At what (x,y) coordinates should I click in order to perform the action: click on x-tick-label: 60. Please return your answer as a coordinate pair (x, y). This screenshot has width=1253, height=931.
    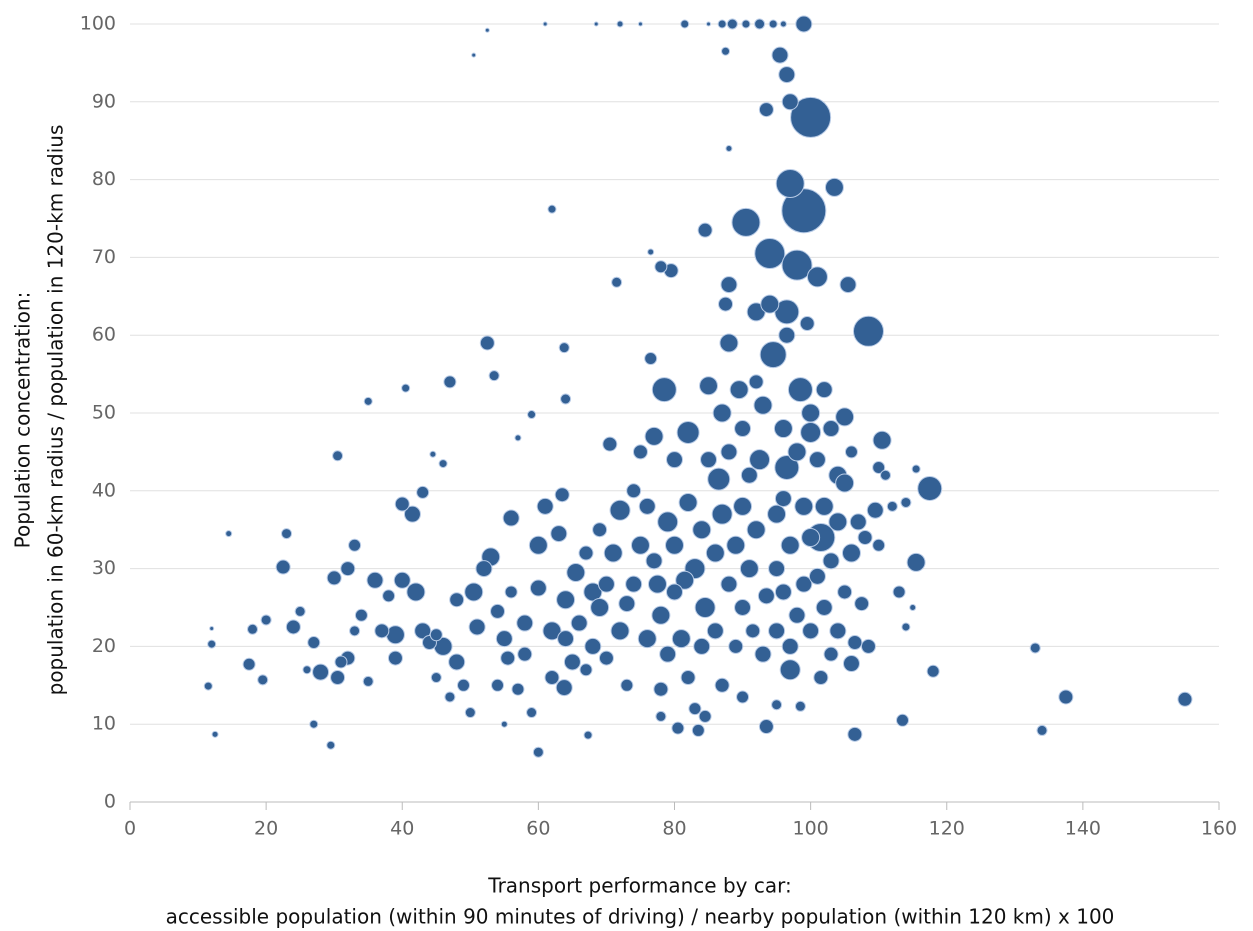
    Looking at the image, I should click on (538, 829).